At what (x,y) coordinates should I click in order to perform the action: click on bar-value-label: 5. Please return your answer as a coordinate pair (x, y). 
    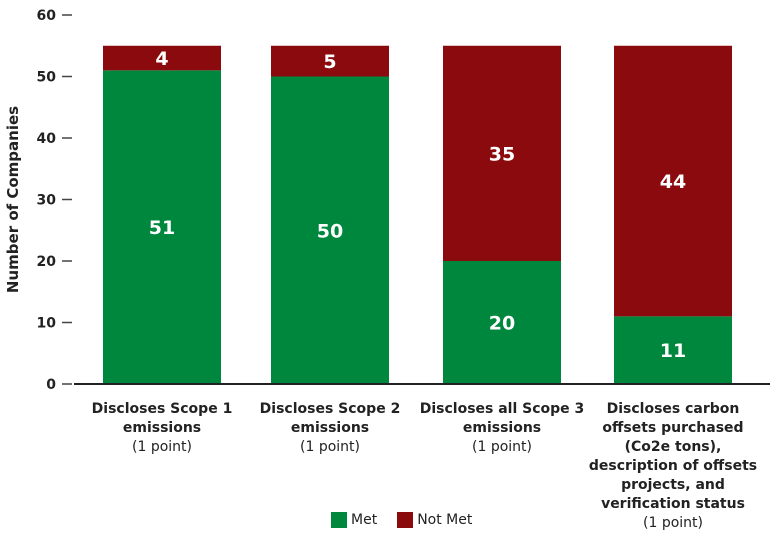
    Looking at the image, I should click on (329, 62).